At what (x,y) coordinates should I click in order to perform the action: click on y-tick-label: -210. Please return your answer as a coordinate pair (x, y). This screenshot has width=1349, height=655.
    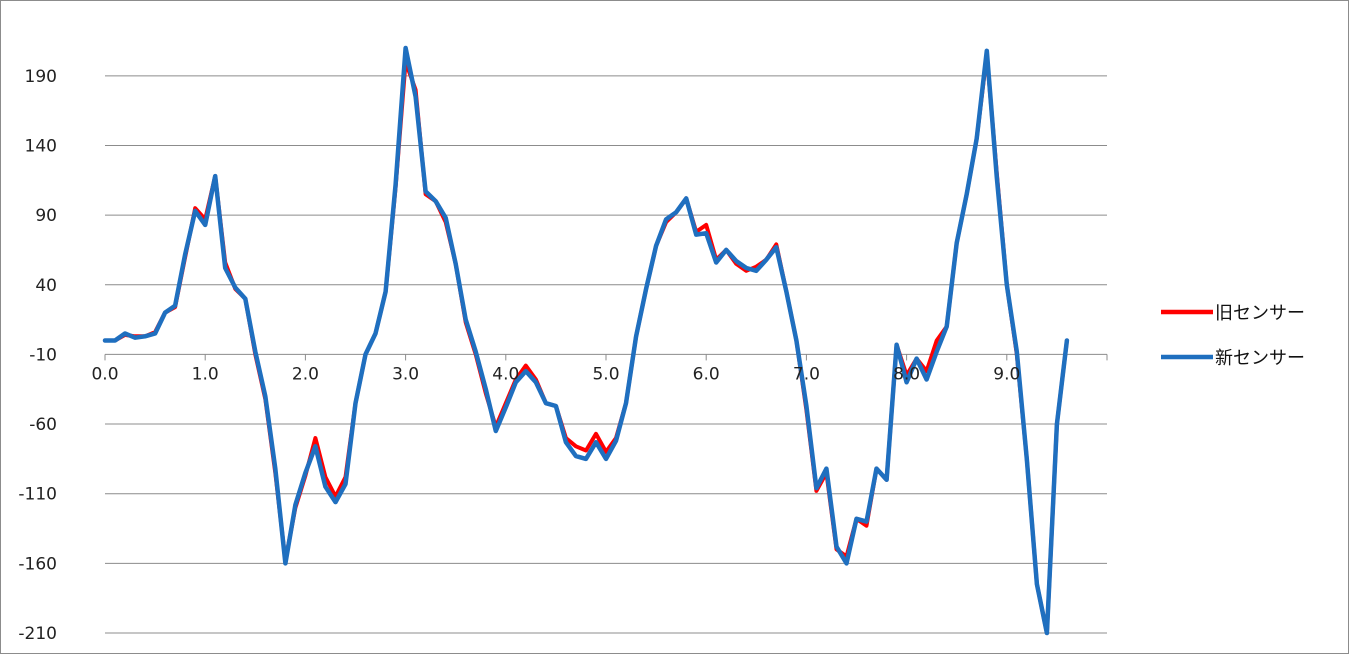
    Looking at the image, I should click on (37, 634).